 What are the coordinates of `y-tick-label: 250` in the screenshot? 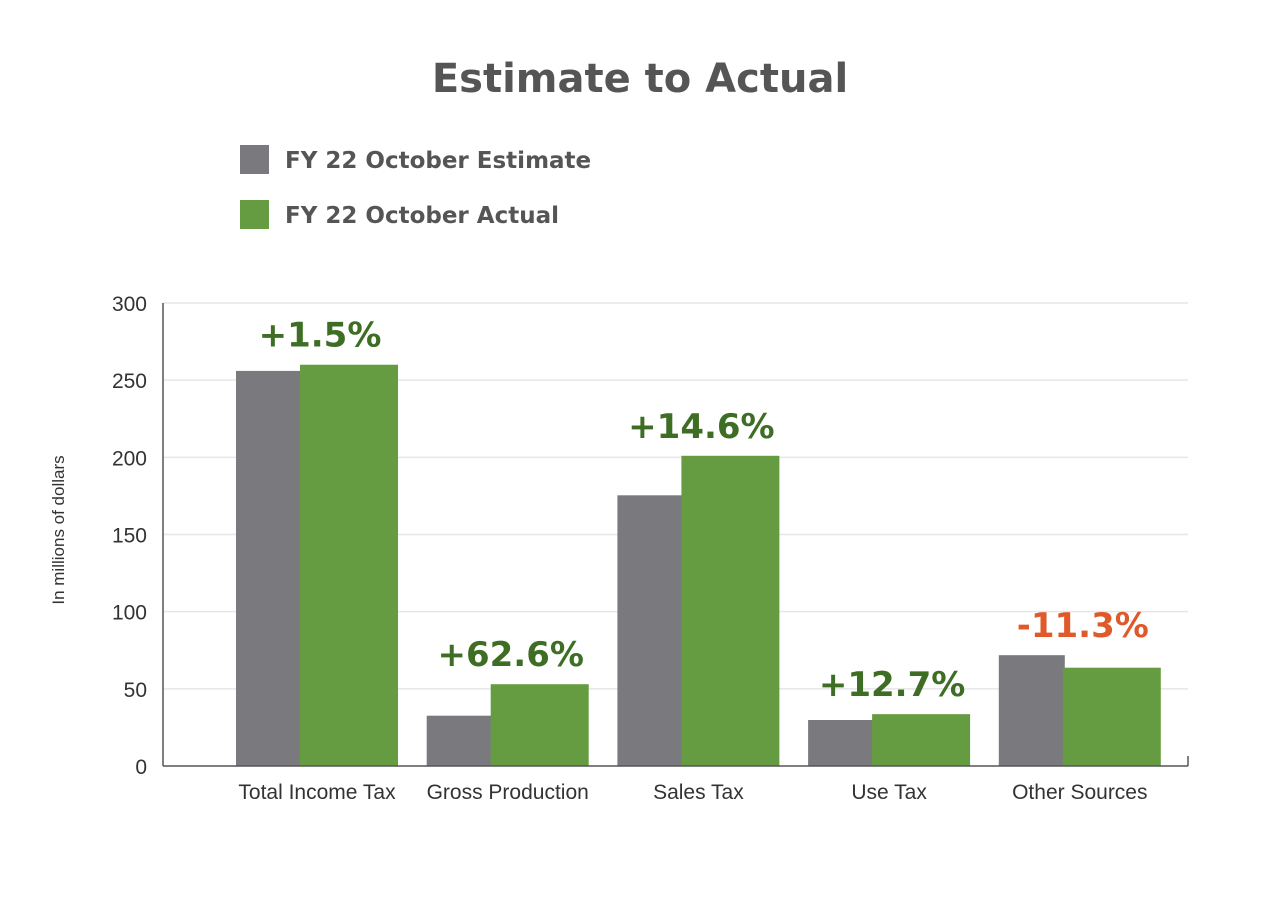 It's located at (129, 381).